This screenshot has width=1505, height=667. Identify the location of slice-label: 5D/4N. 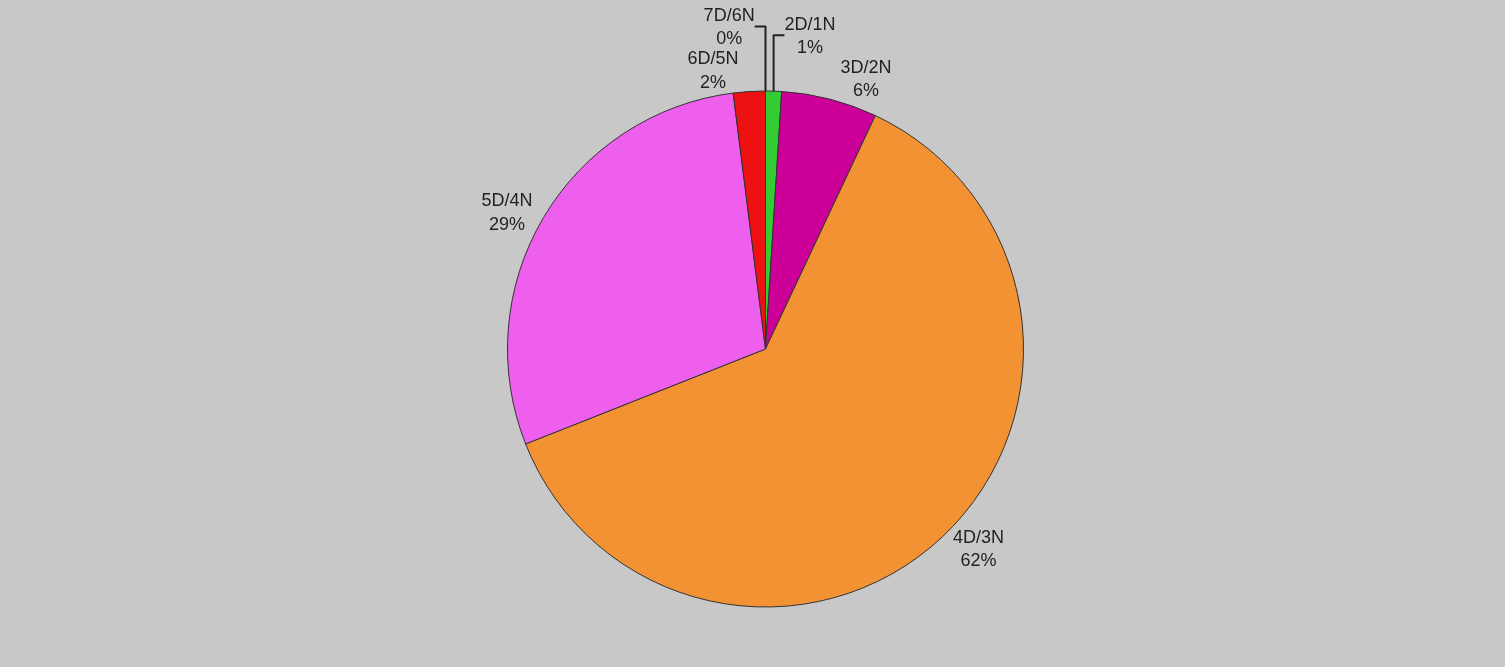
(507, 200).